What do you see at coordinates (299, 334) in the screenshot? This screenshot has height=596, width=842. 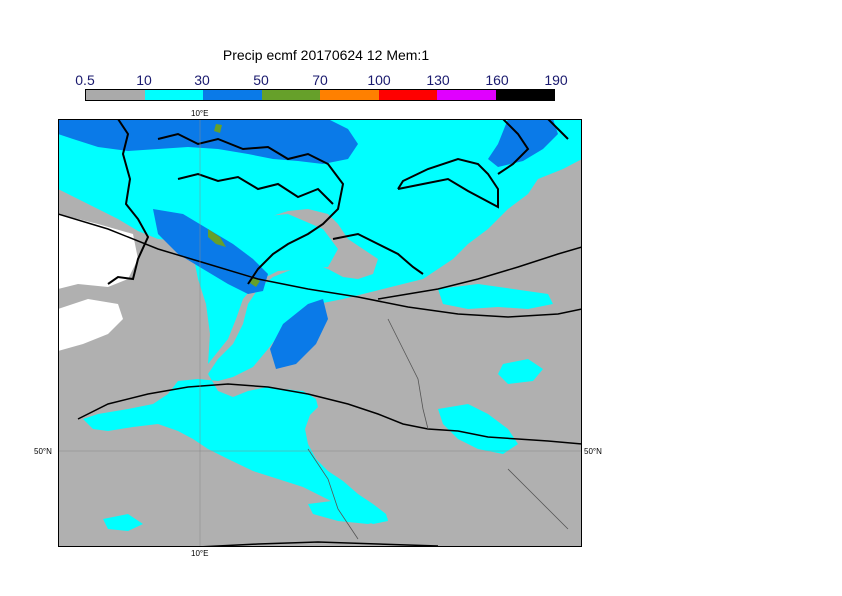 I see `precip-30-50-south` at bounding box center [299, 334].